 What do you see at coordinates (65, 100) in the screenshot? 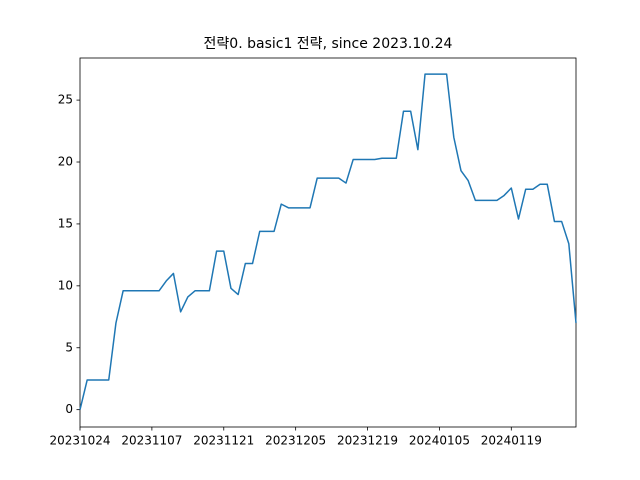
I see `y-tick-label: 25` at bounding box center [65, 100].